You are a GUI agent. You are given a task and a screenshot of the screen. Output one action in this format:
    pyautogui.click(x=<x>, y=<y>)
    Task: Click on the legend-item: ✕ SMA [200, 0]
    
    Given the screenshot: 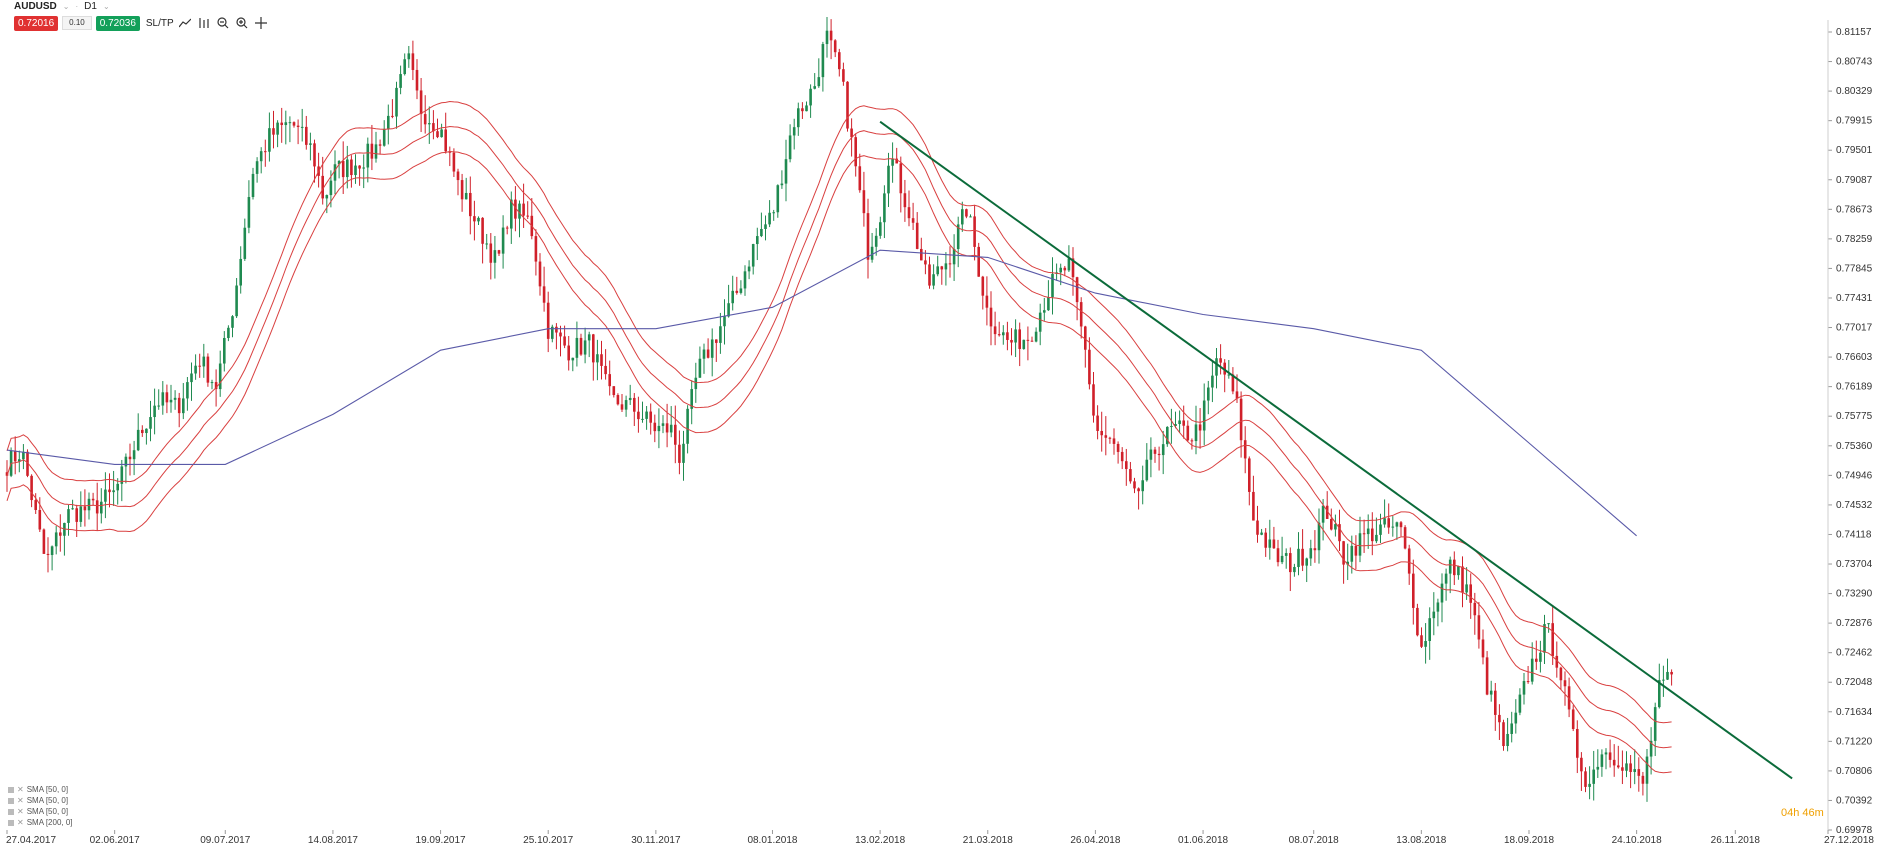 What is the action you would take?
    pyautogui.click(x=40, y=822)
    